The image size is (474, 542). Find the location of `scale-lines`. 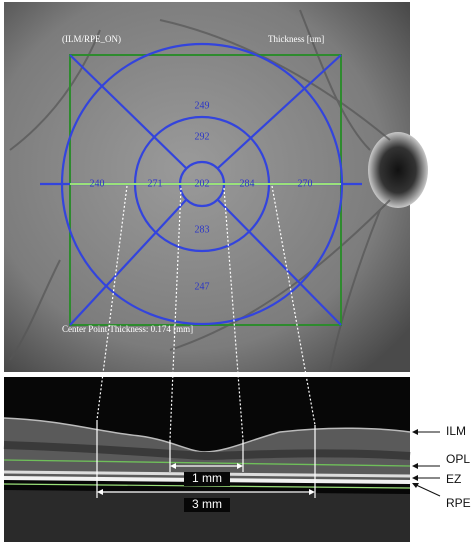

scale-lines is located at coordinates (206, 459).